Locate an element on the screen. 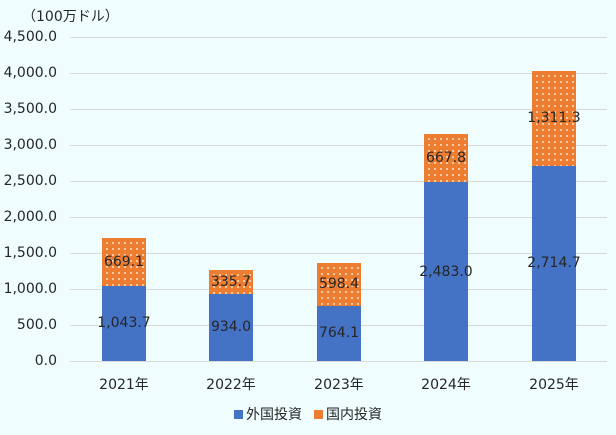 The height and width of the screenshot is (435, 616). y-tick-label: 2,000.0 is located at coordinates (30, 217).